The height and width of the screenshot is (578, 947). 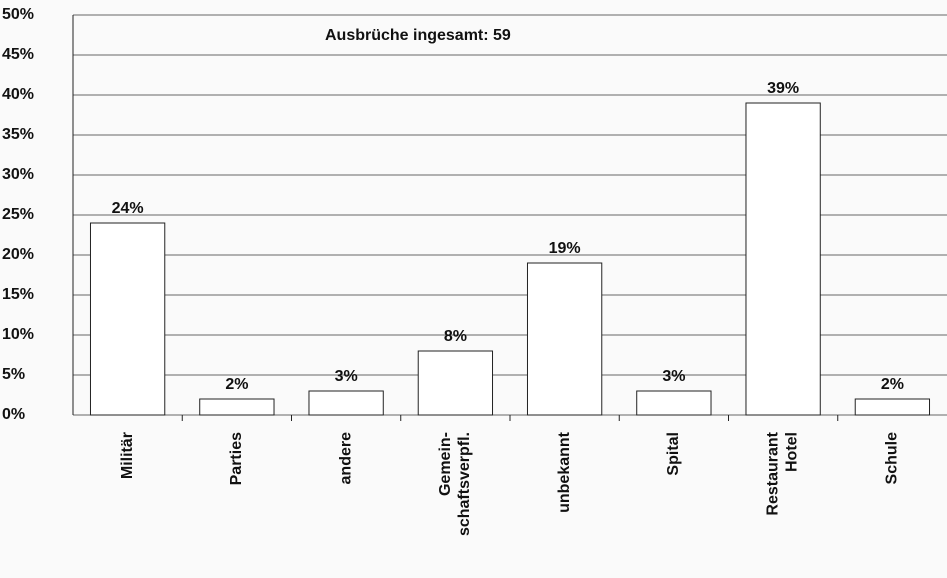 What do you see at coordinates (127, 455) in the screenshot?
I see `x-tick-label: Militär` at bounding box center [127, 455].